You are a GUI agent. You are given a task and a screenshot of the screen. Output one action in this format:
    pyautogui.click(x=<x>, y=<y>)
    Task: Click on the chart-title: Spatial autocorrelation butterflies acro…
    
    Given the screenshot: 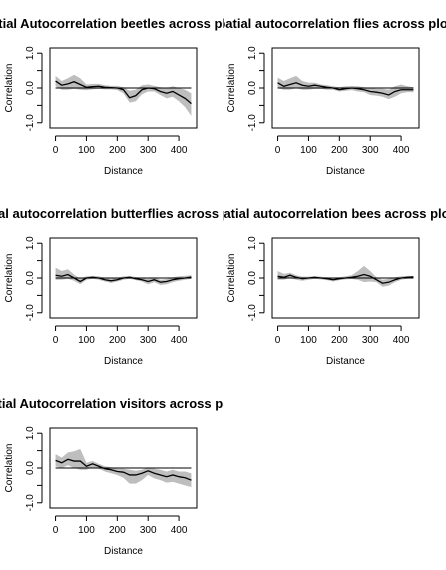 What is the action you would take?
    pyautogui.click(x=127, y=213)
    